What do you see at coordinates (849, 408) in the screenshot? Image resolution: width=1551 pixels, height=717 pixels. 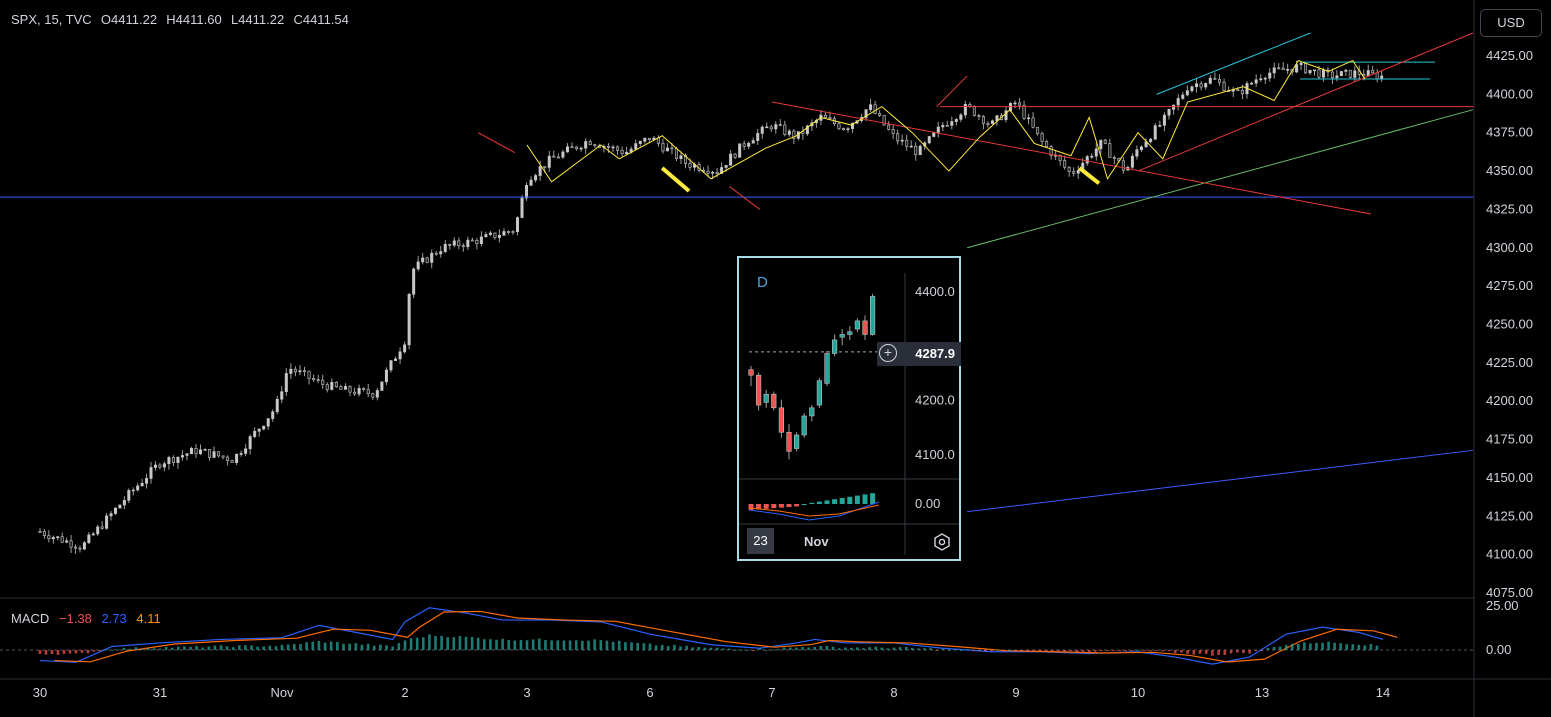 I see `daily-preview-inset: D 4400.0 4200.0 4100.0 0.00 4287.9 + 23 Nov` at bounding box center [849, 408].